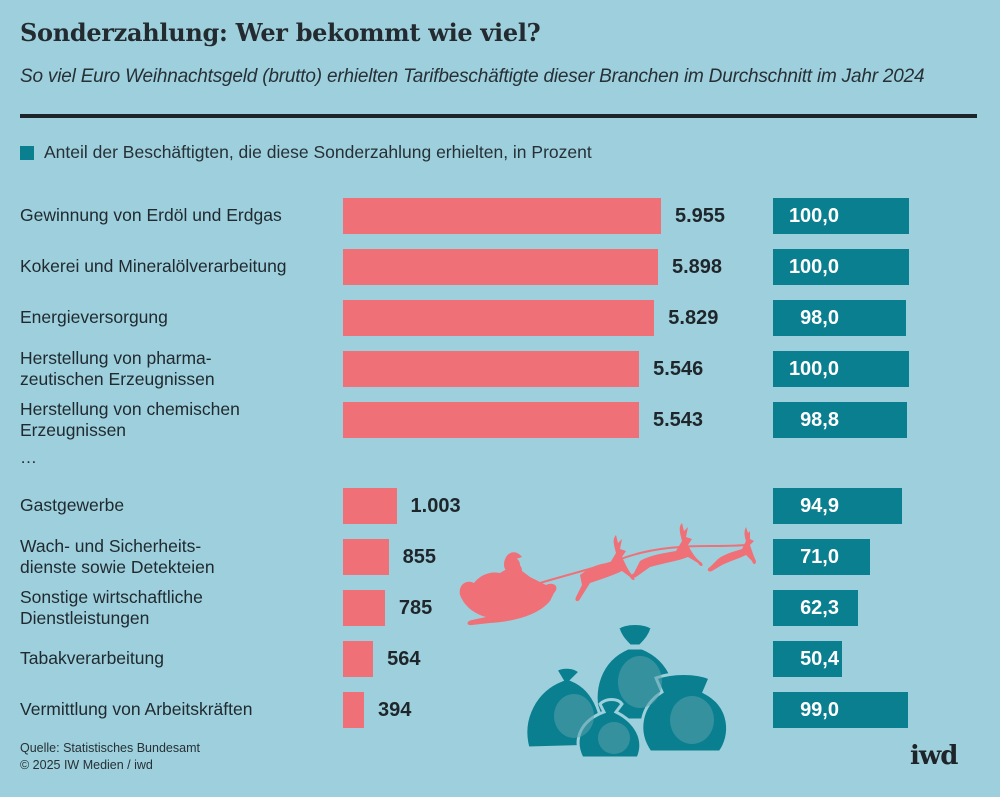 This screenshot has height=797, width=1000. I want to click on sleigh-shape, so click(508, 594).